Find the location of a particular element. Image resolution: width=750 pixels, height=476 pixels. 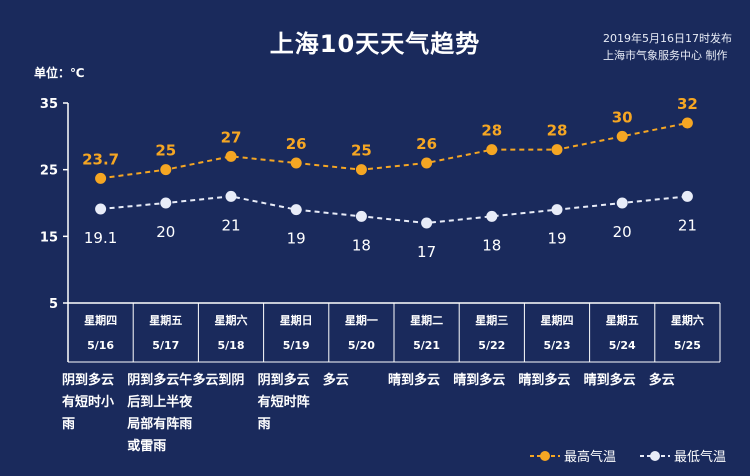

x-tick-date: 5/19 is located at coordinates (296, 345).